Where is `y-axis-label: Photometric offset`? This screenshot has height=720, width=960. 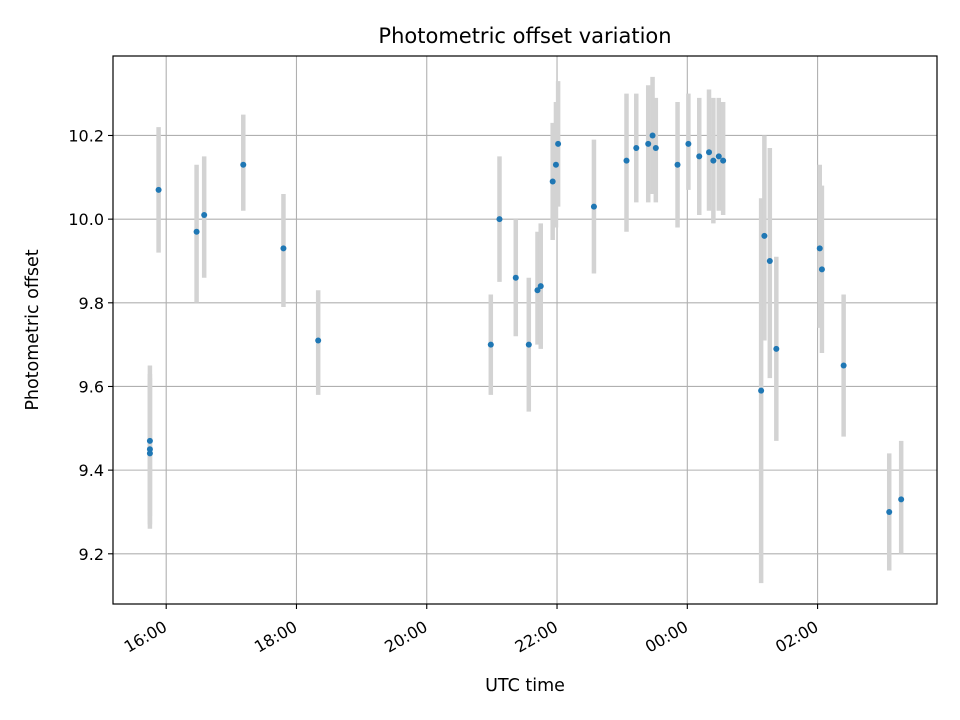 y-axis-label: Photometric offset is located at coordinates (33, 329).